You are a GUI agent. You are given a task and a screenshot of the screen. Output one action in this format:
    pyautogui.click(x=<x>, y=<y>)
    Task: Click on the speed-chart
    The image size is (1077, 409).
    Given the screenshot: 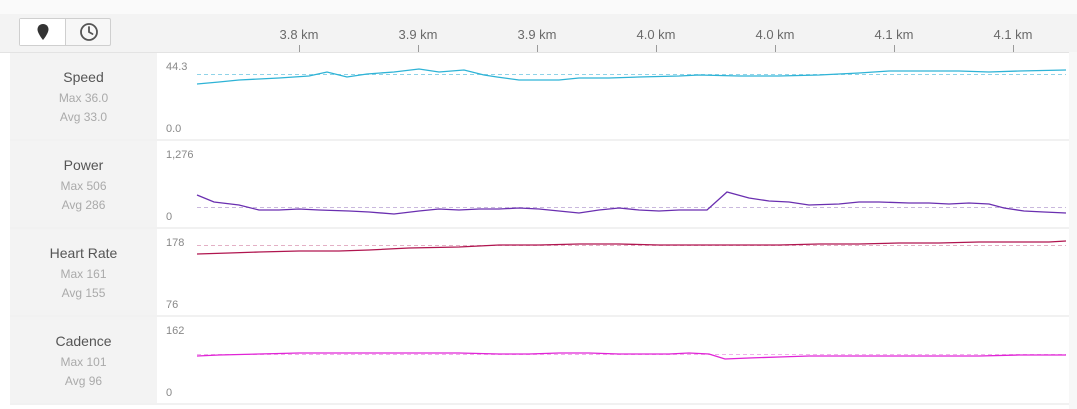 What is the action you would take?
    pyautogui.click(x=631, y=76)
    